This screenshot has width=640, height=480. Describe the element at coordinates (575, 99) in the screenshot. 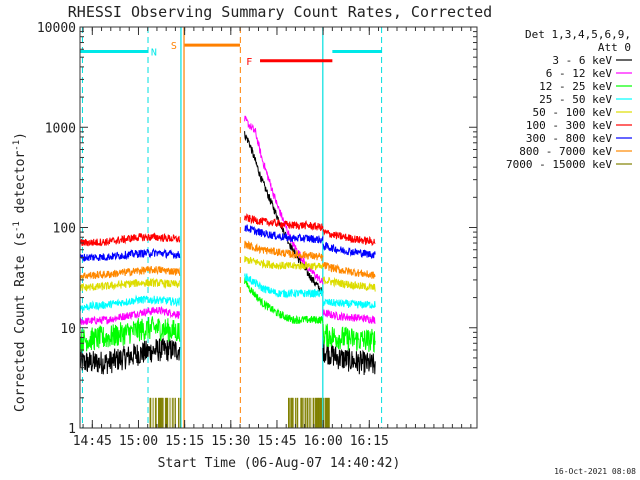

I see `legend-label-3: 25 - 50 keV` at that location.